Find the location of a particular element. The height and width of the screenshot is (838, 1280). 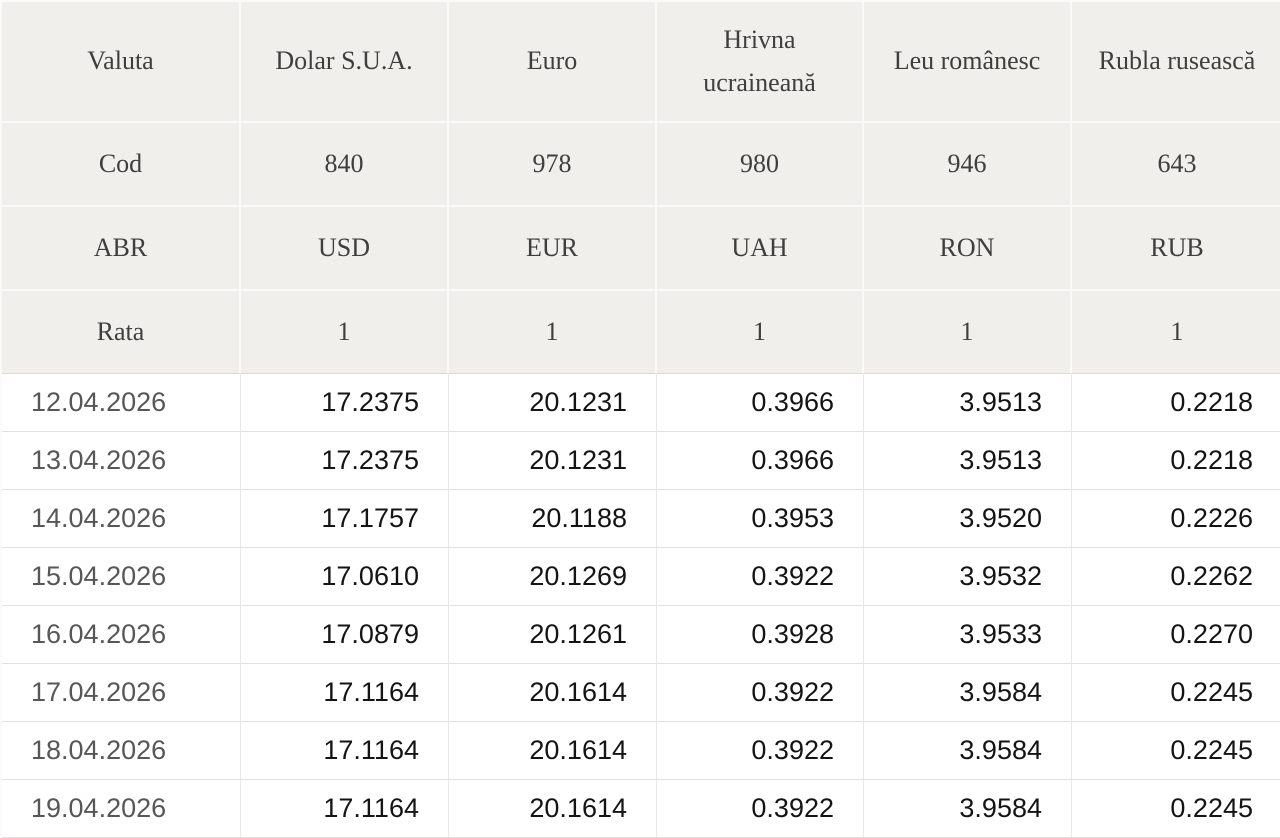

date-cell: 14.04.2026 is located at coordinates (121, 519).